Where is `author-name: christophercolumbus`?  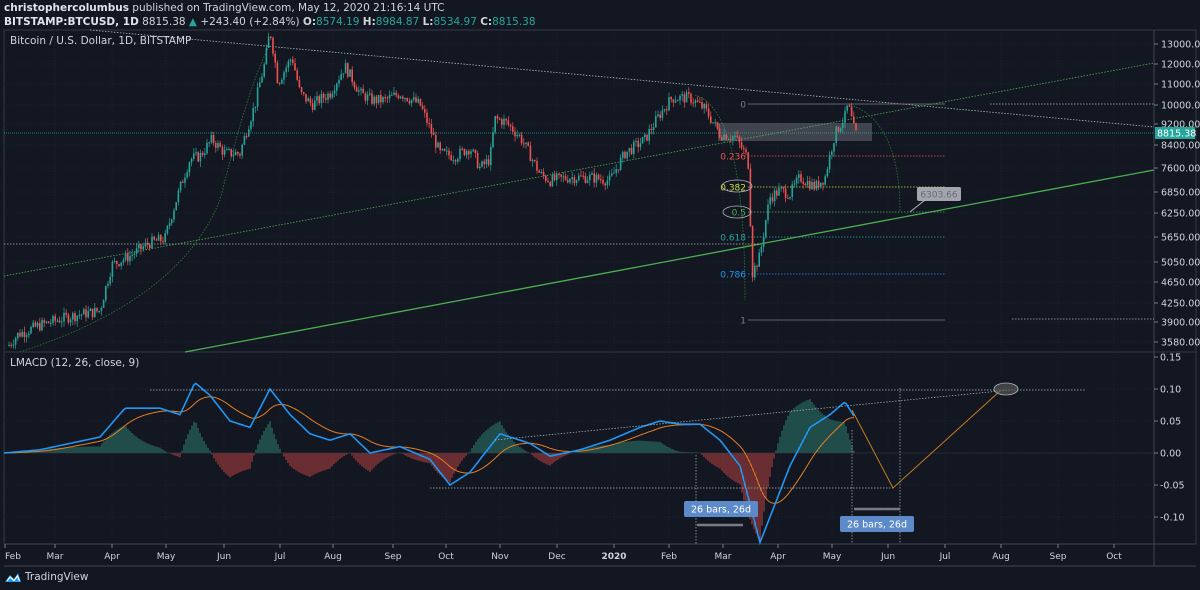 author-name: christophercolumbus is located at coordinates (66, 8).